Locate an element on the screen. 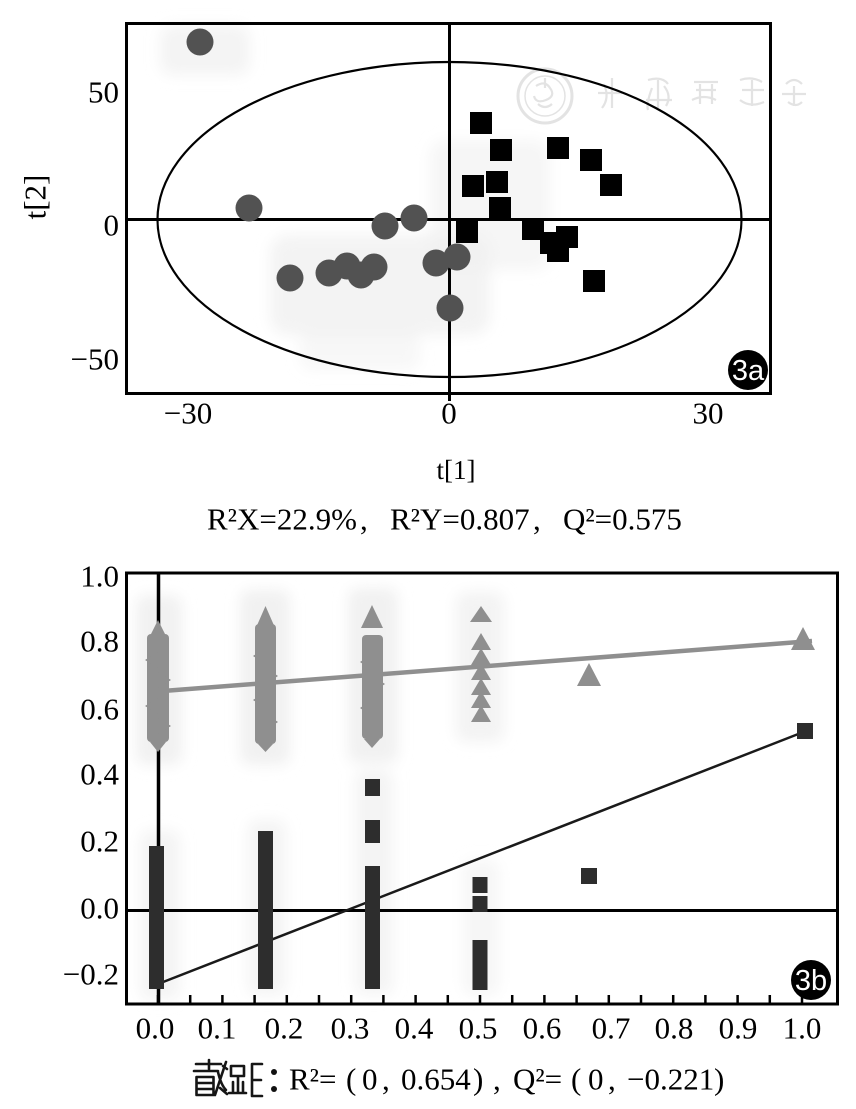 The height and width of the screenshot is (1109, 856). svg-text: −0.2 is located at coordinates (91, 974).